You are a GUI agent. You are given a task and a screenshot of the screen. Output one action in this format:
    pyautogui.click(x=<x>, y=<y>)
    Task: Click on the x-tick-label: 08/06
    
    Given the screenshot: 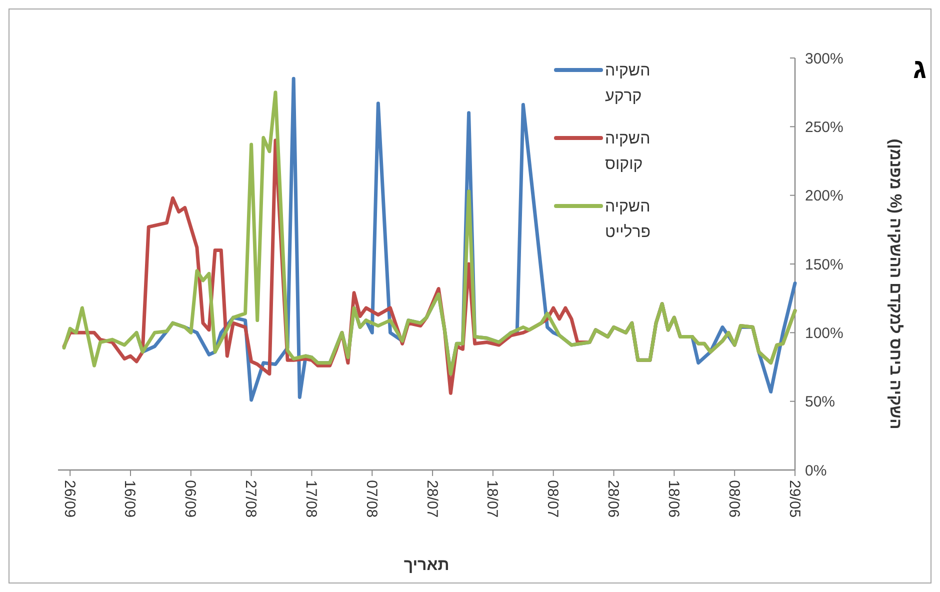 What is the action you would take?
    pyautogui.click(x=733, y=499)
    